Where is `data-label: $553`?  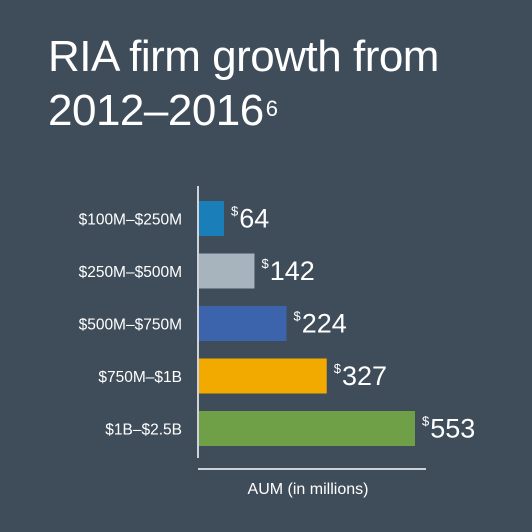
data-label: $553 is located at coordinates (448, 429).